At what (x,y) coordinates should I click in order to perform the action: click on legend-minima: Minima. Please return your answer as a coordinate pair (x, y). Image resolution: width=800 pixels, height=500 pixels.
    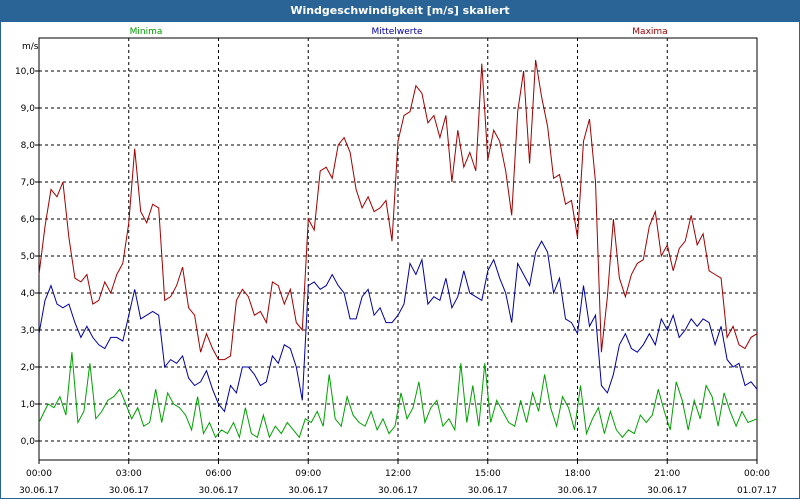
    Looking at the image, I should click on (146, 32).